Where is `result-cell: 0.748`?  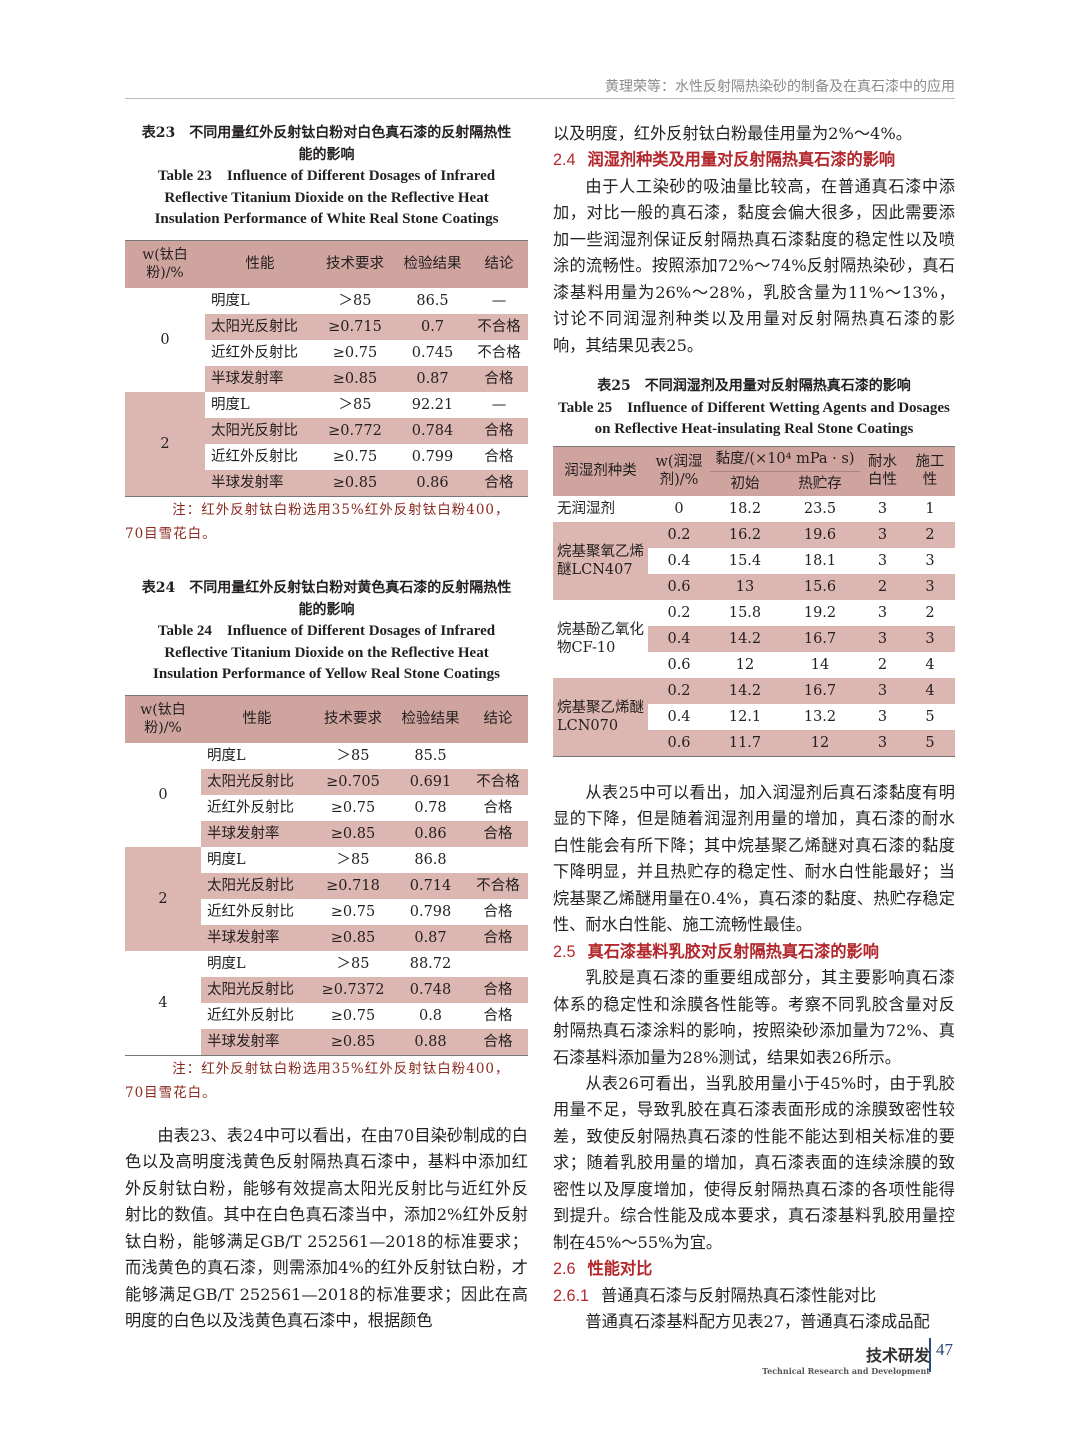
result-cell: 0.748 is located at coordinates (430, 990).